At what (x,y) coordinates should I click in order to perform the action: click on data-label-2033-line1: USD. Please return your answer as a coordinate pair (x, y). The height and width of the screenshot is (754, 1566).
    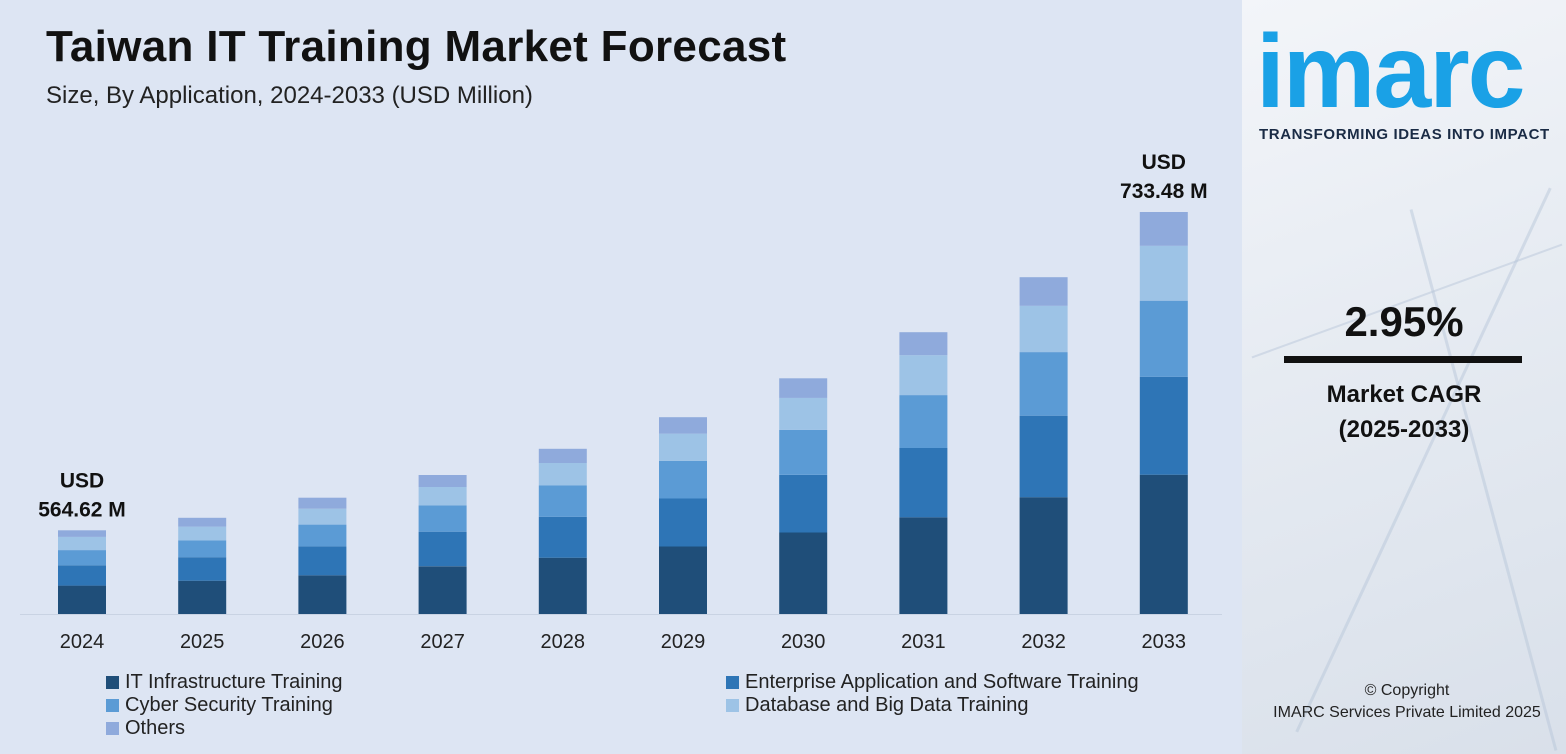
    Looking at the image, I should click on (1164, 162).